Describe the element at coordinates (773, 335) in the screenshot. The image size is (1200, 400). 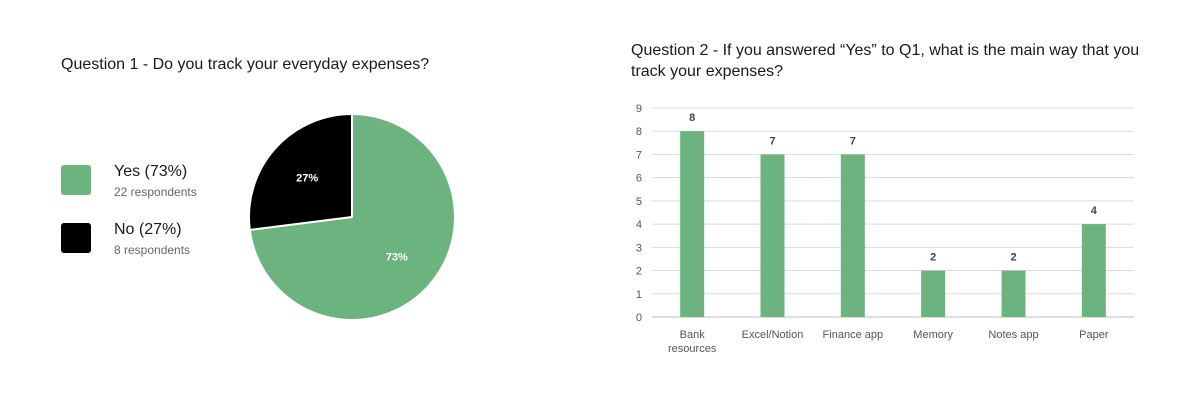
I see `x-tick-label: Excel/Notion` at that location.